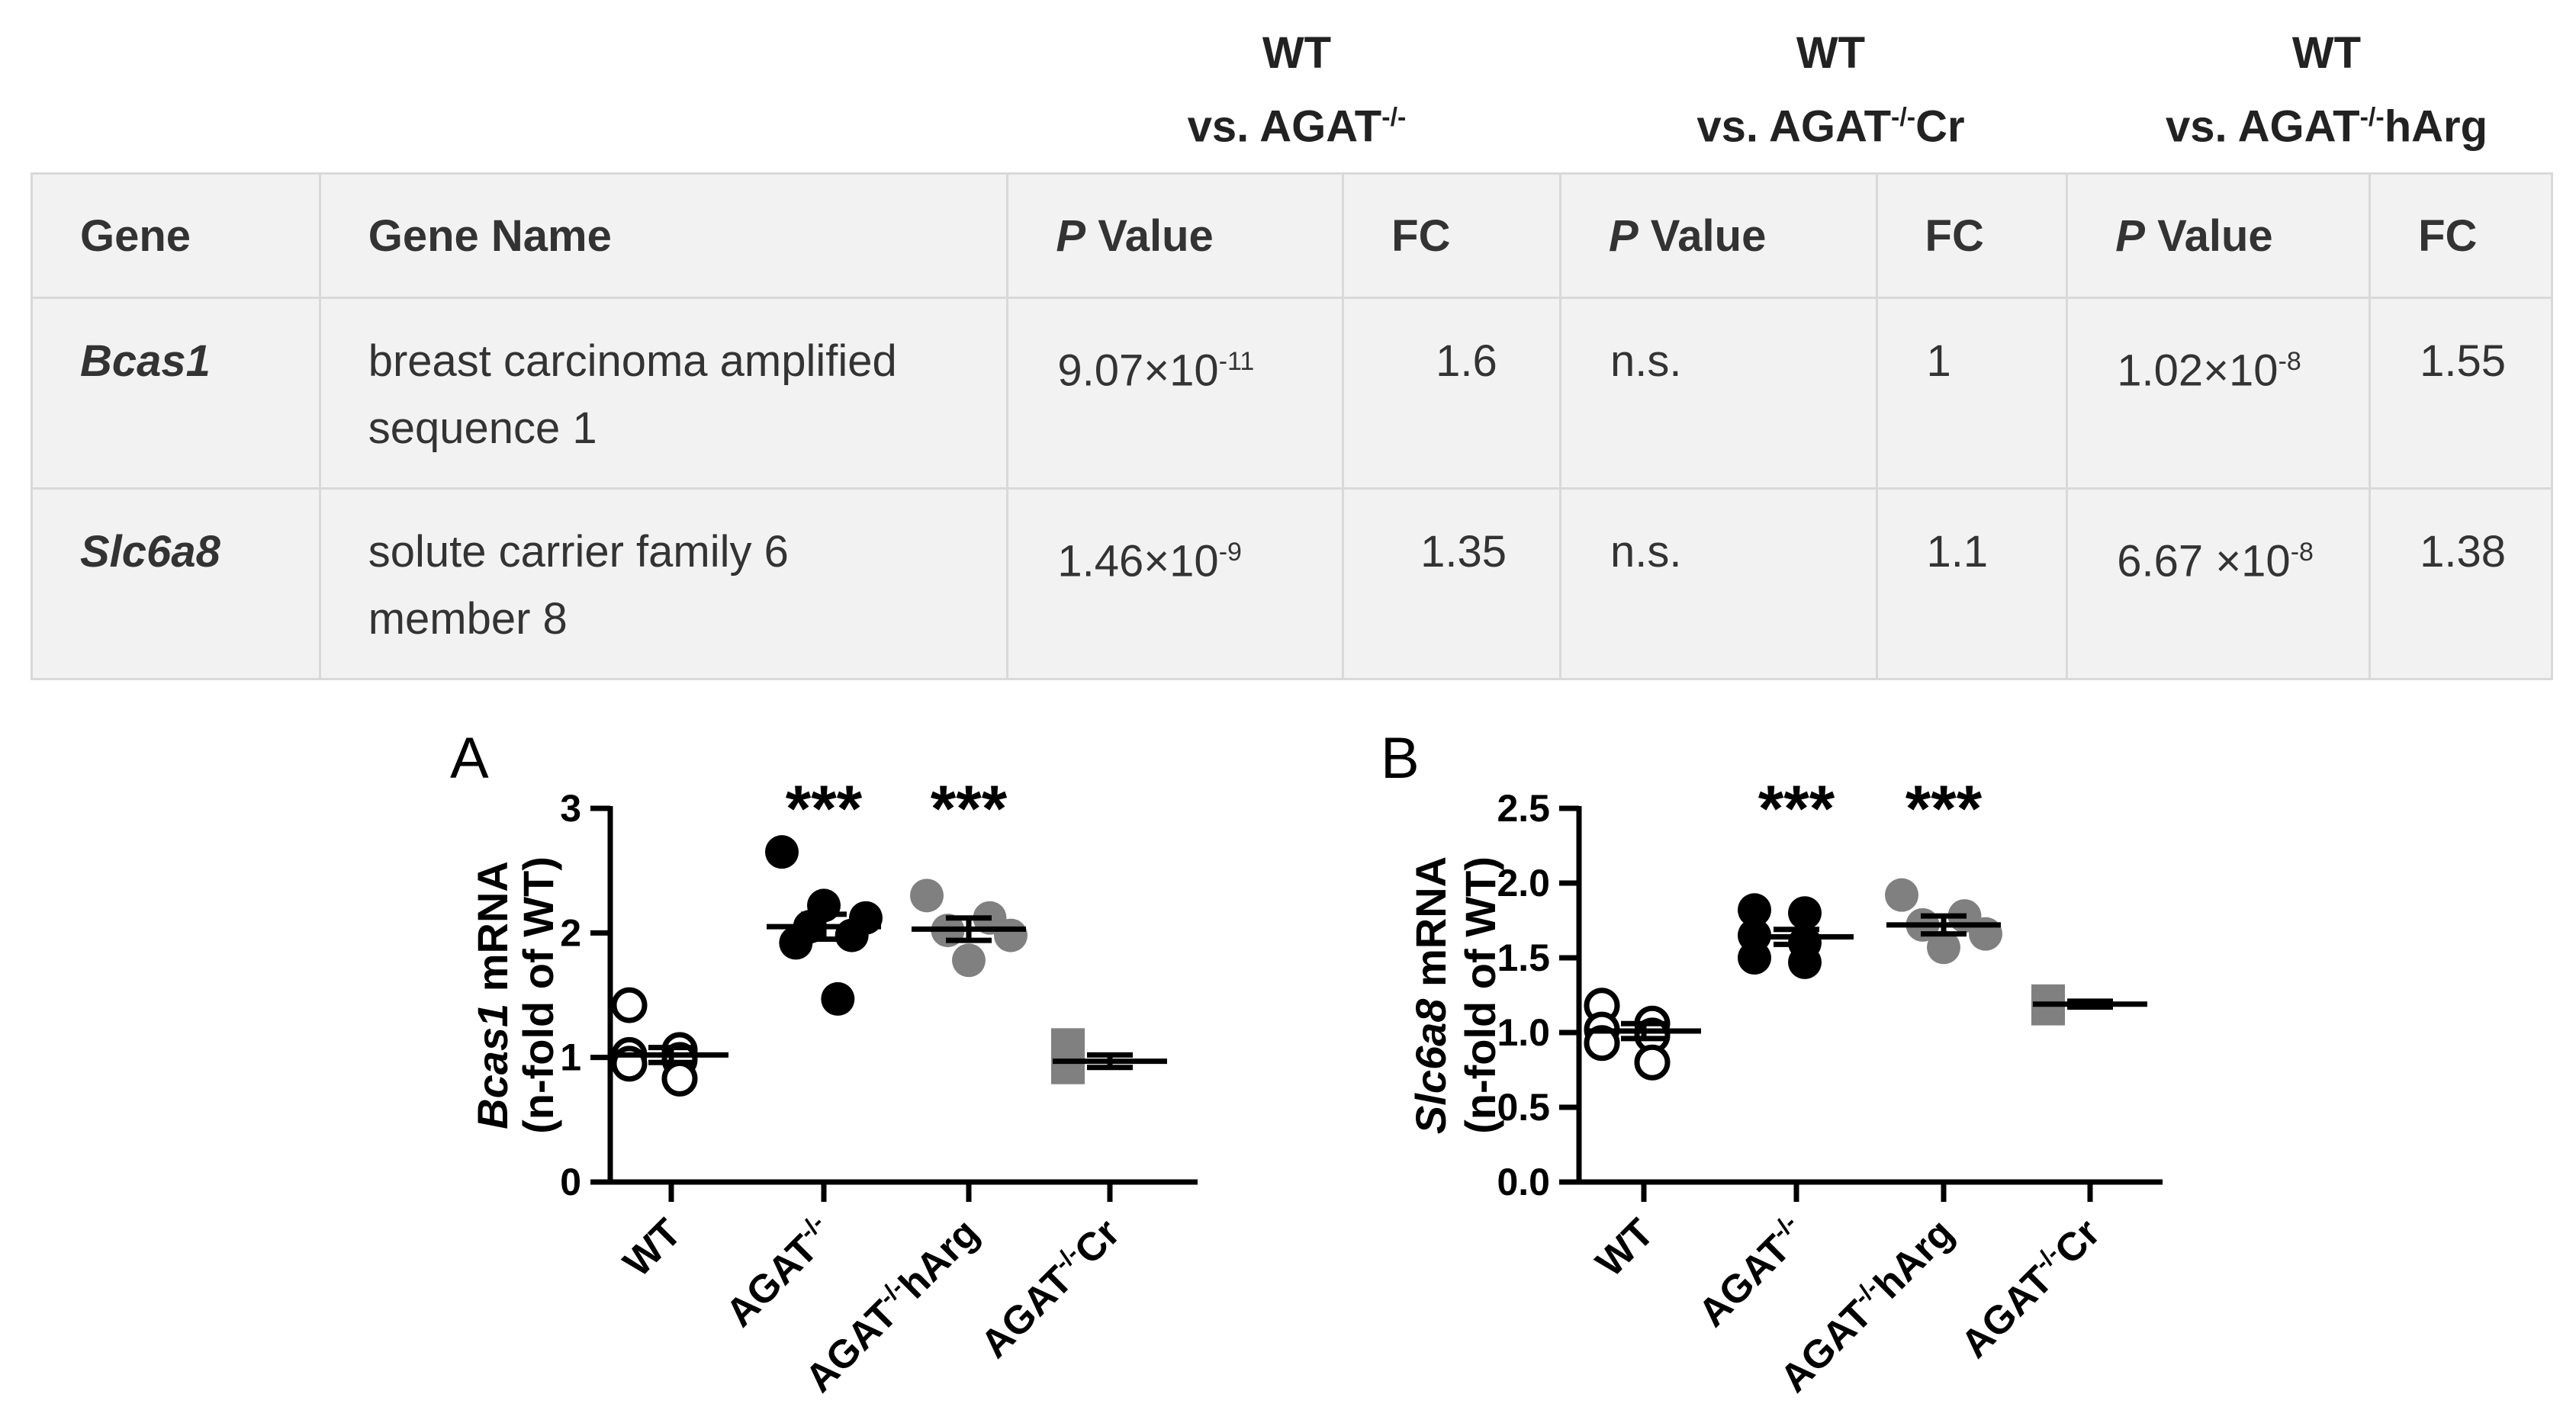 The height and width of the screenshot is (1423, 2576). I want to click on fold-change: 1.38, so click(2461, 583).